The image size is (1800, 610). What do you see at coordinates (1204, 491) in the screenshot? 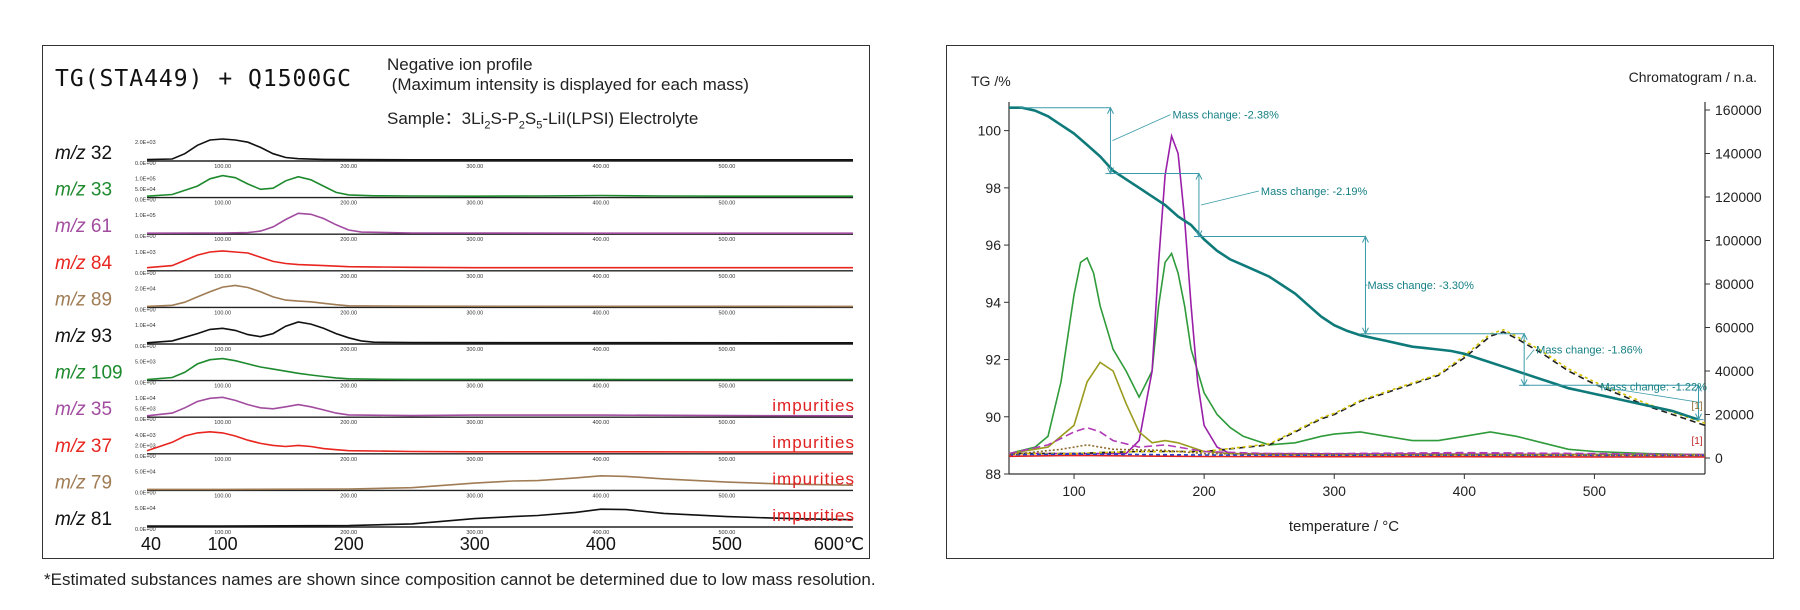
I see `x-tick-label: 200` at bounding box center [1204, 491].